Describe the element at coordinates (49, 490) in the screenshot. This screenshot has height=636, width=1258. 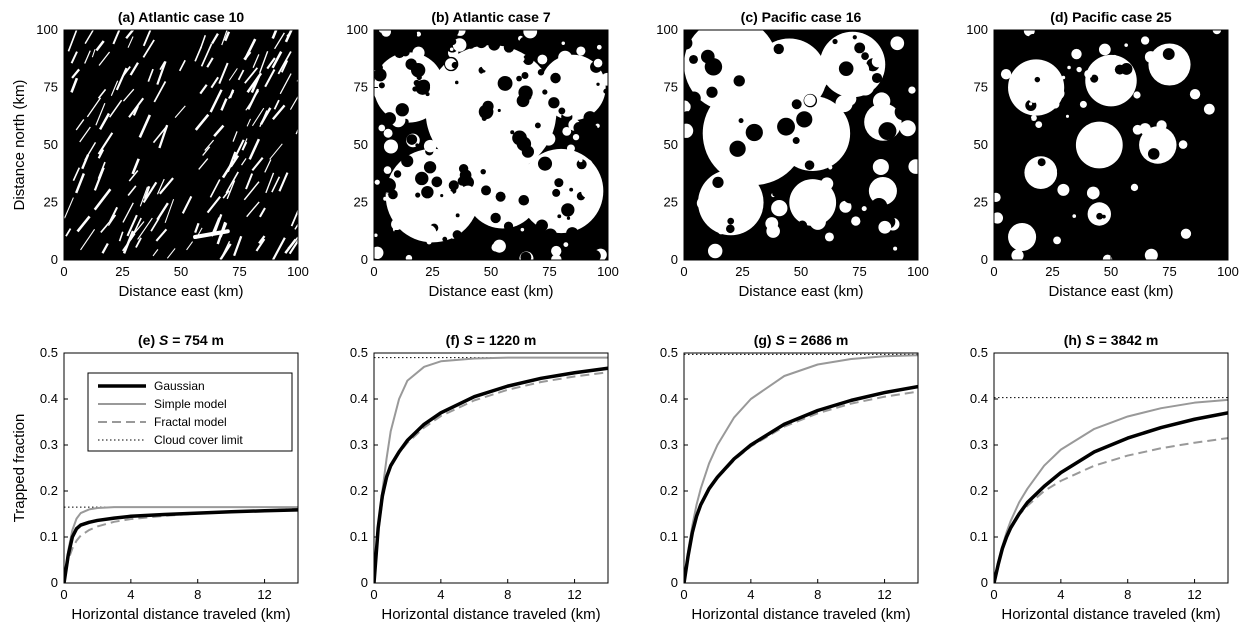
I see `y-tick-label: 0.2` at that location.